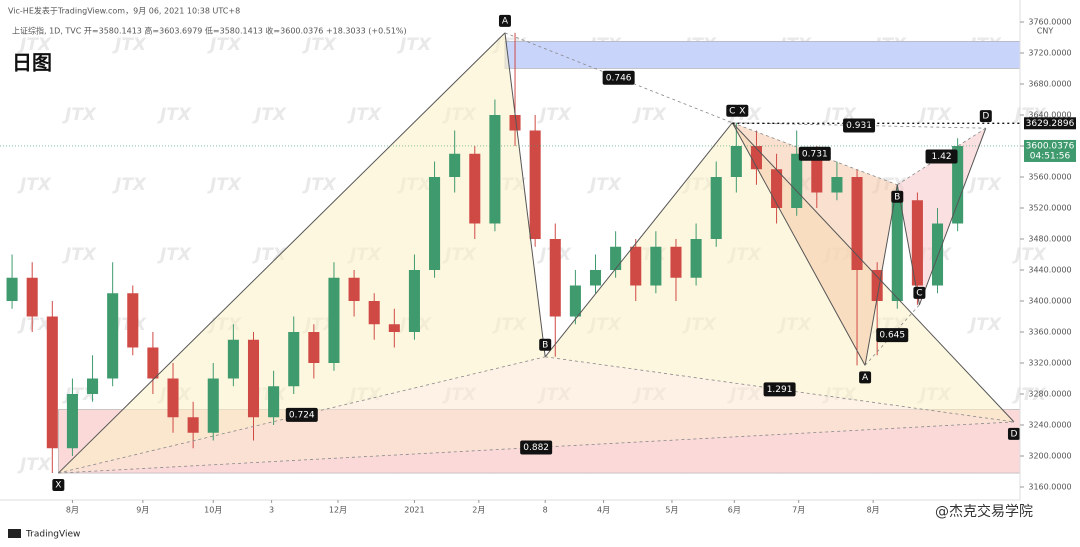 The height and width of the screenshot is (547, 1080). Describe the element at coordinates (14, 533) in the screenshot. I see `logo` at that location.